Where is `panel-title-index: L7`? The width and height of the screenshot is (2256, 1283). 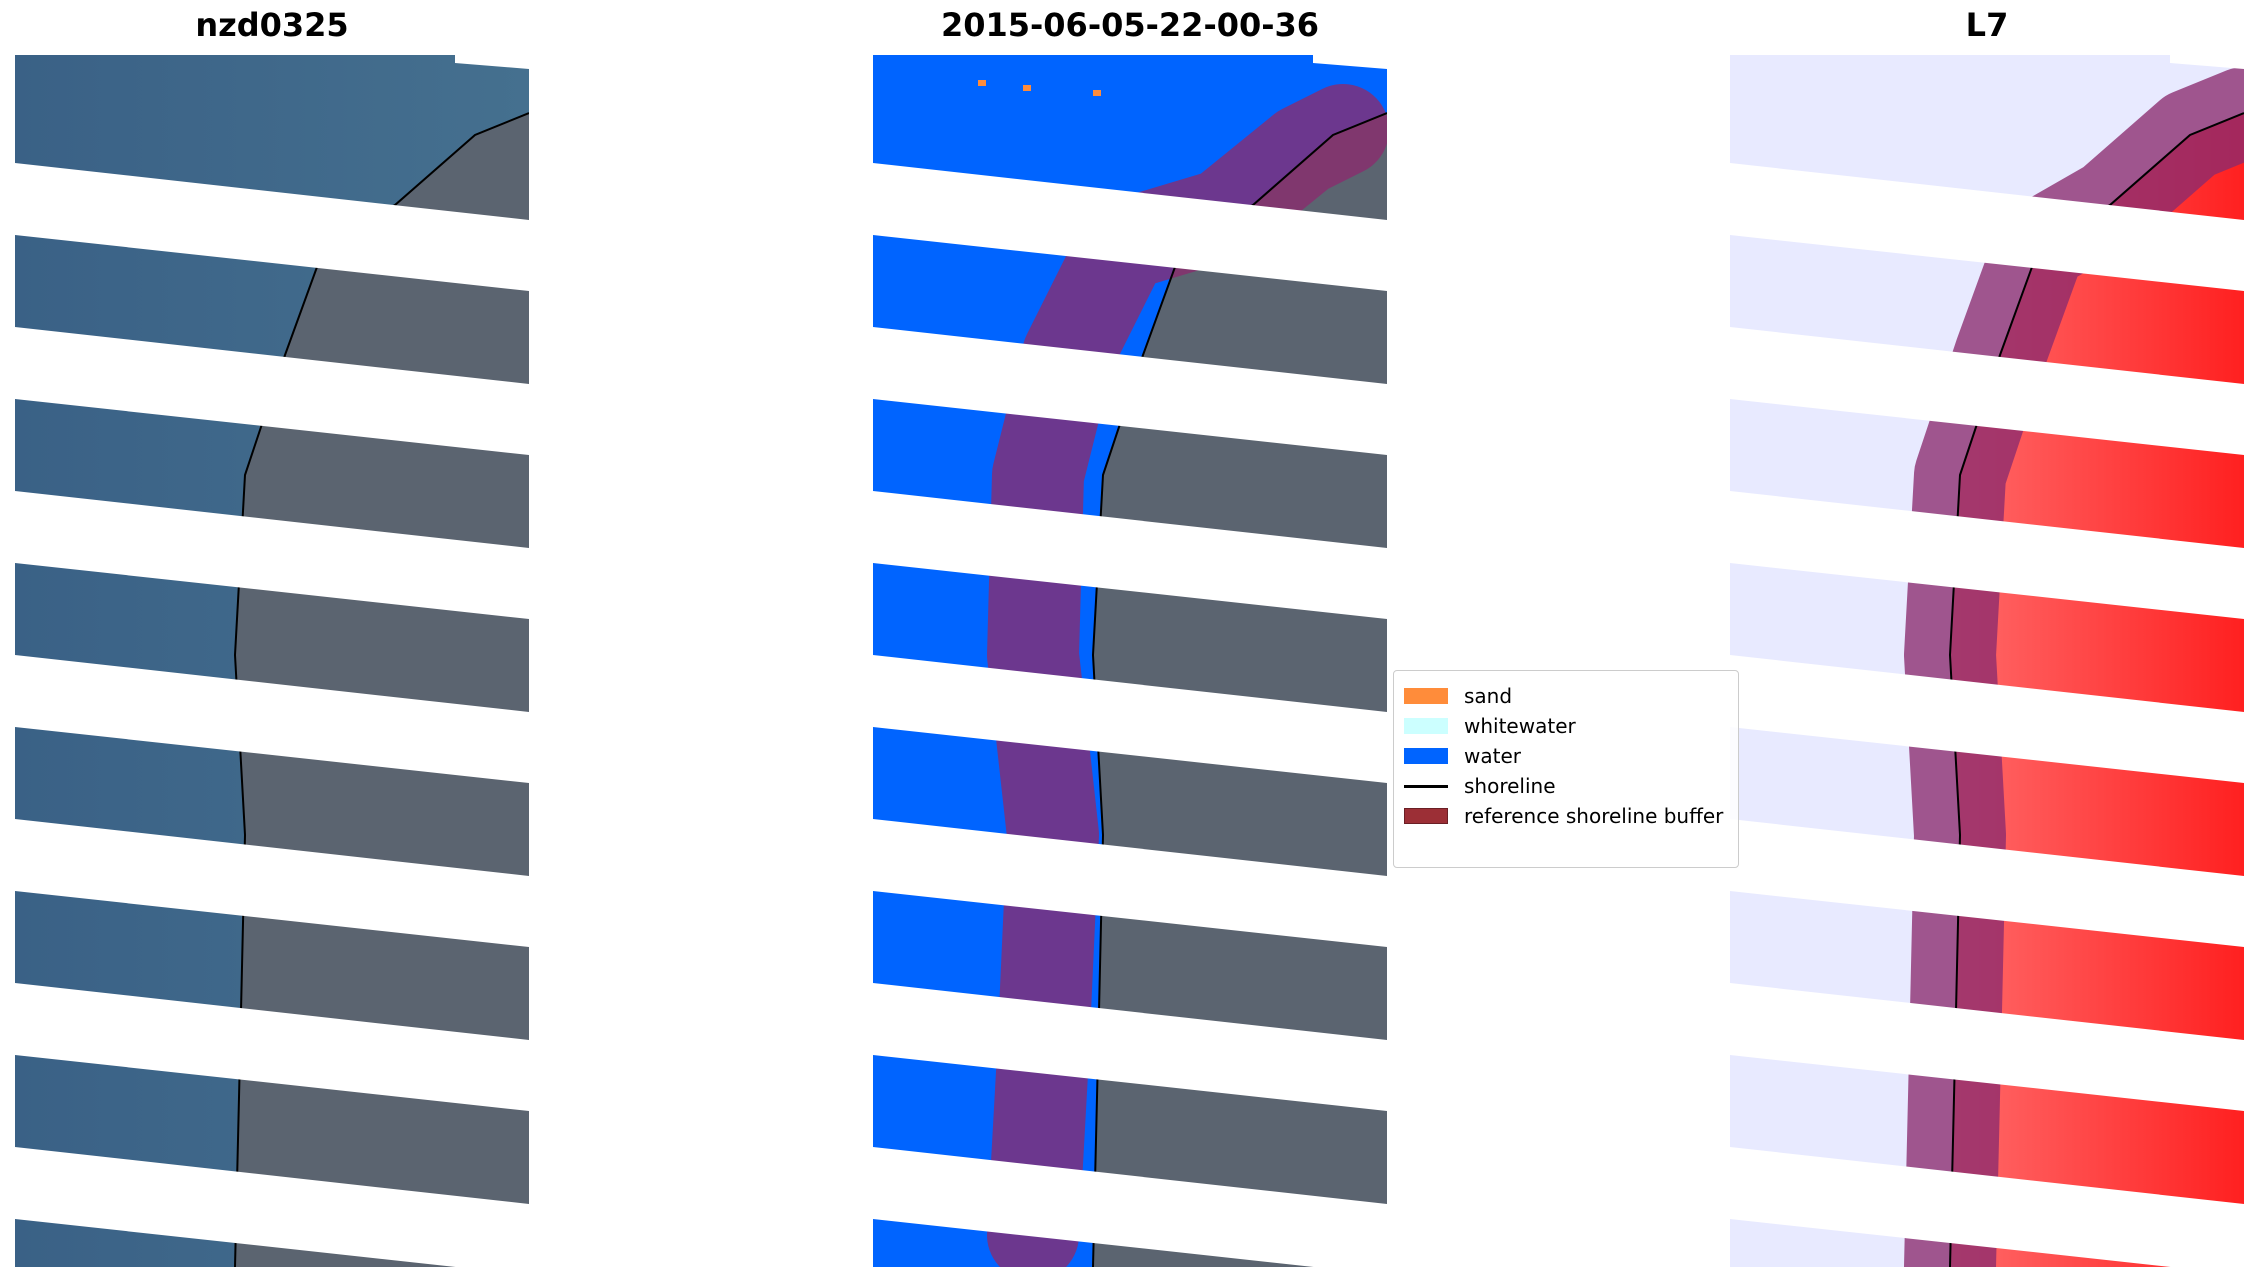
panel-title-index: L7 is located at coordinates (1987, 25).